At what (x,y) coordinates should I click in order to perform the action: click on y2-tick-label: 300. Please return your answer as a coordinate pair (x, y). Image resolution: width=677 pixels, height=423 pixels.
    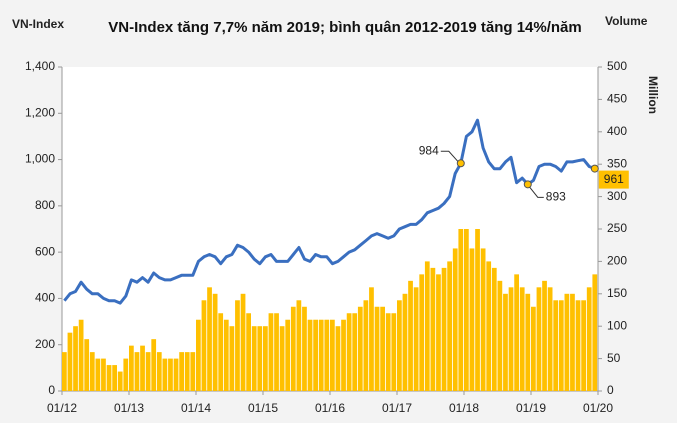
    Looking at the image, I should click on (617, 196).